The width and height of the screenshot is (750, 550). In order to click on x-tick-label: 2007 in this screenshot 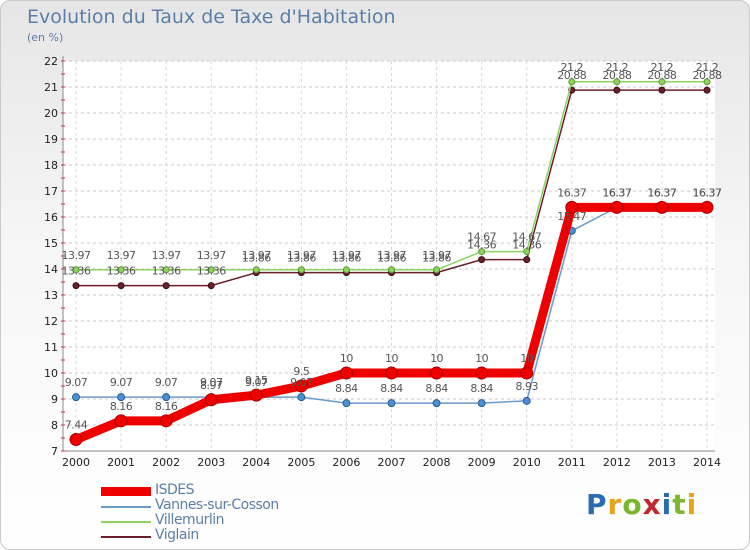, I will do `click(392, 462)`.